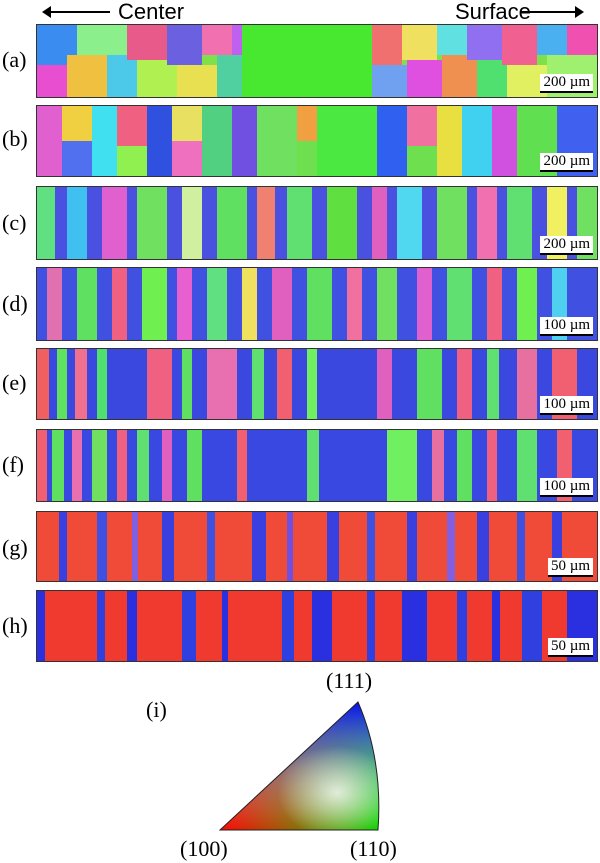 The width and height of the screenshot is (600, 863). I want to click on panel-b-ebsd-map: 200 µm, so click(317, 141).